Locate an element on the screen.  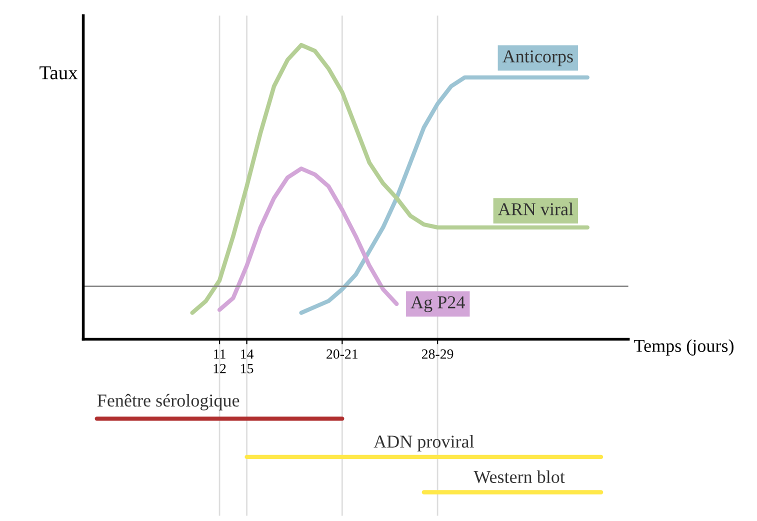
series-label: Fenêtre sérologique is located at coordinates (168, 402).